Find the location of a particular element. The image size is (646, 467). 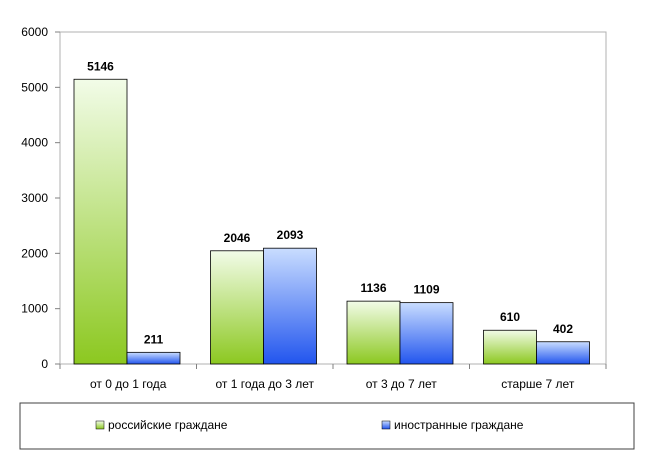

data-label: 5146 is located at coordinates (100, 66).